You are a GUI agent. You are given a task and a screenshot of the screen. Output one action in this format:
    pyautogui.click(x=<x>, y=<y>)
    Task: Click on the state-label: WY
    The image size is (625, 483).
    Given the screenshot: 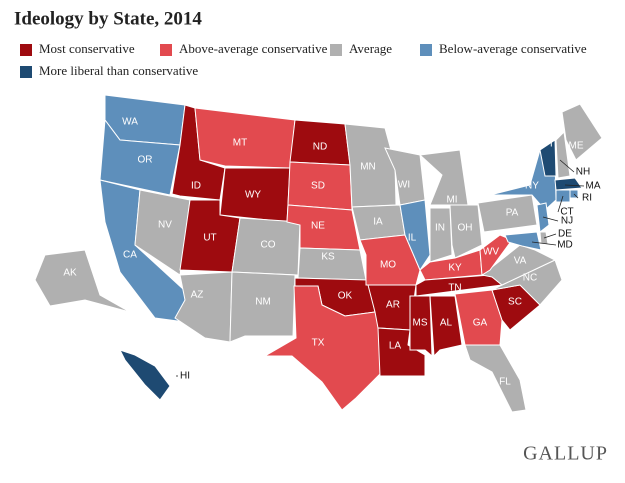 What is the action you would take?
    pyautogui.click(x=253, y=195)
    